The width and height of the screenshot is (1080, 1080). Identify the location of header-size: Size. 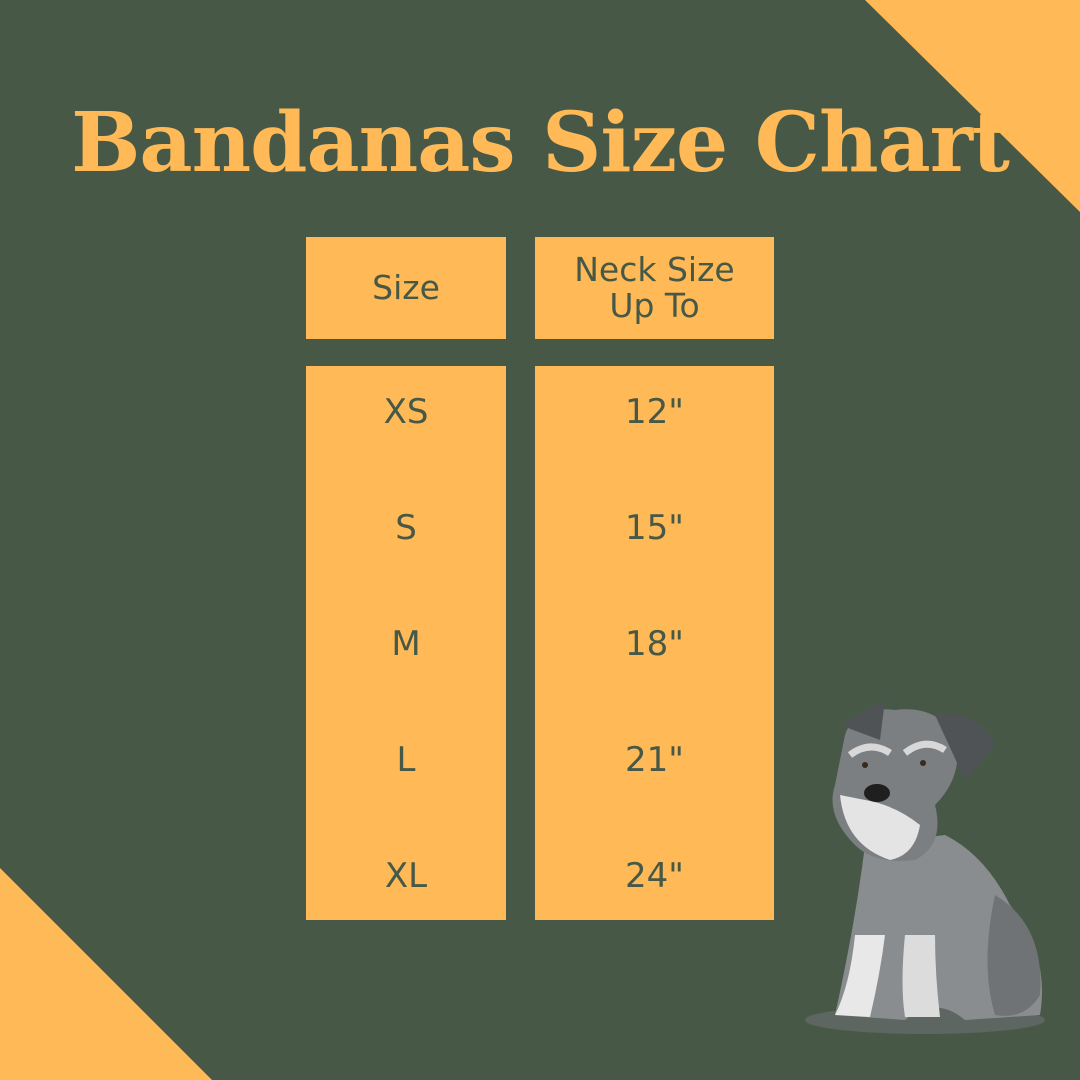
(406, 288).